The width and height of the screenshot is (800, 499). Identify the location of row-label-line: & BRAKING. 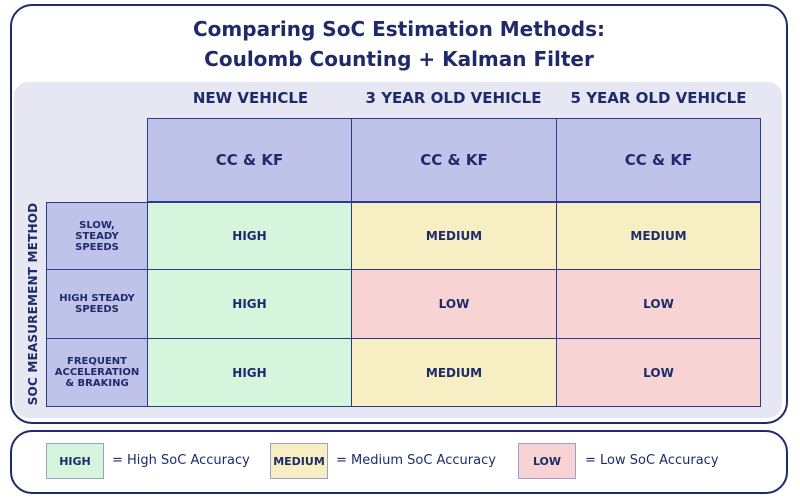
(97, 383).